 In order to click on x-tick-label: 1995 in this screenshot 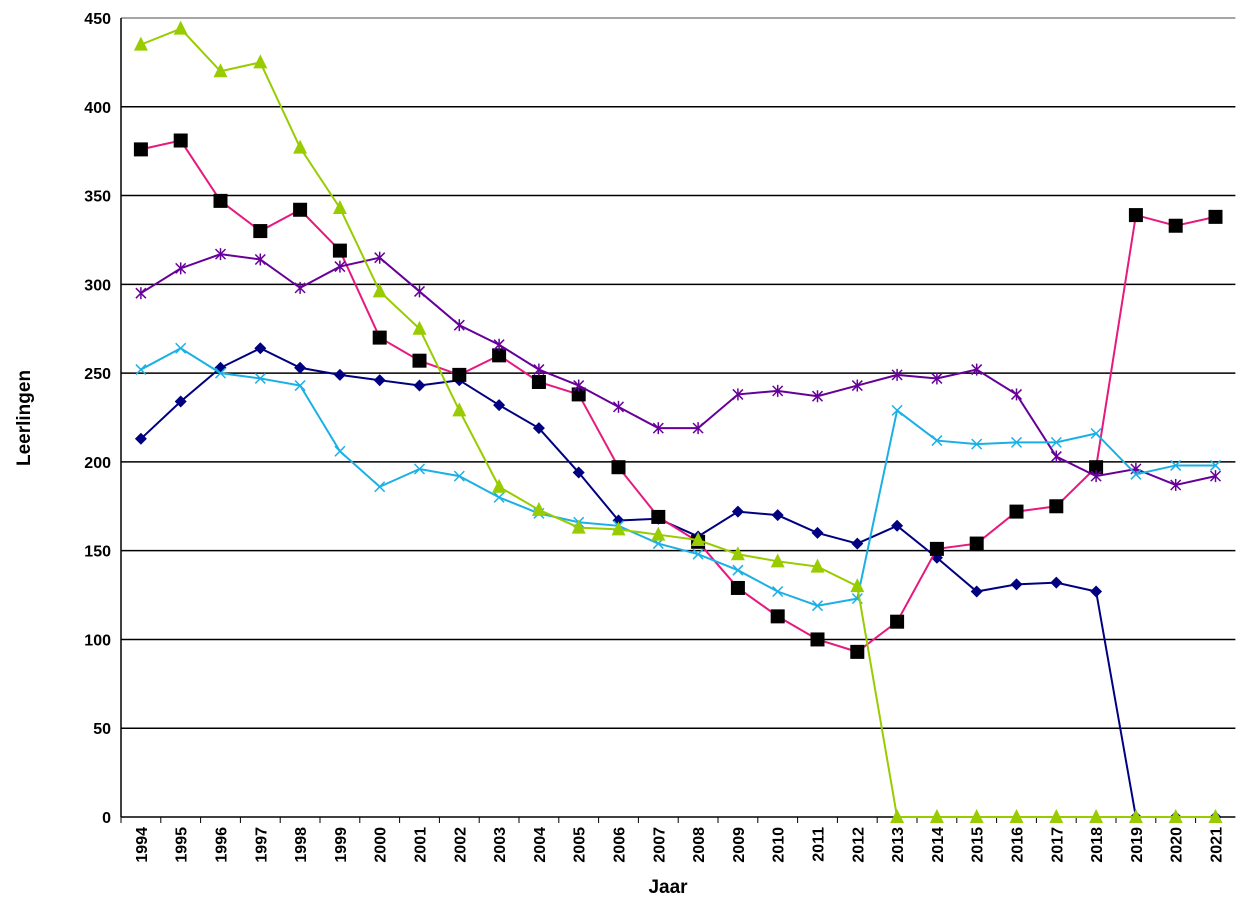, I will do `click(182, 845)`.